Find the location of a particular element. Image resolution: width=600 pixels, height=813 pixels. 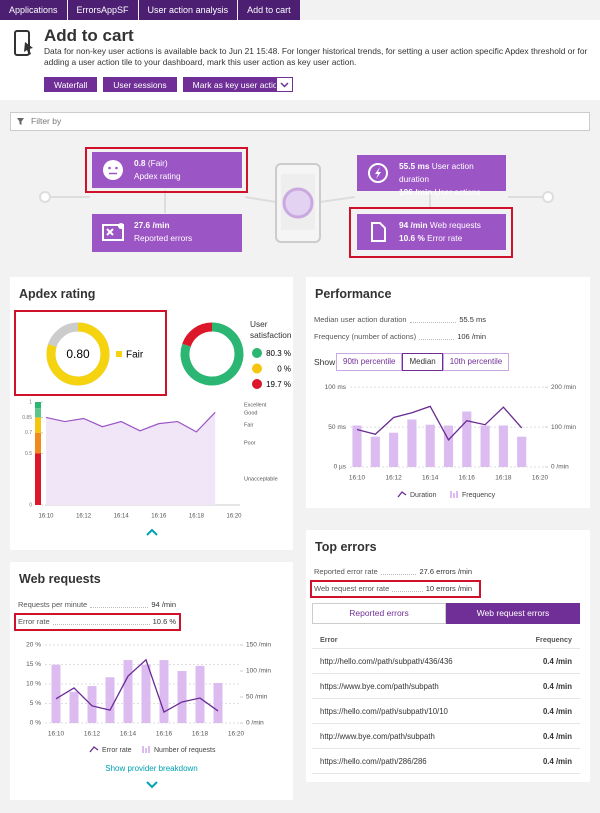

filter-placeholder: Filter by is located at coordinates (46, 121).